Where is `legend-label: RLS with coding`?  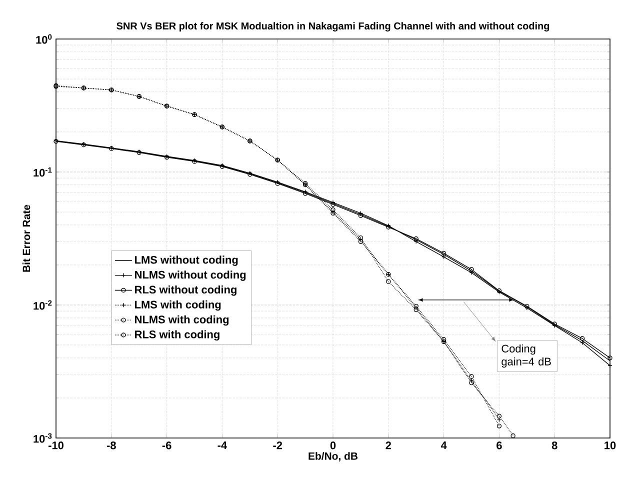
legend-label: RLS with coding is located at coordinates (177, 335).